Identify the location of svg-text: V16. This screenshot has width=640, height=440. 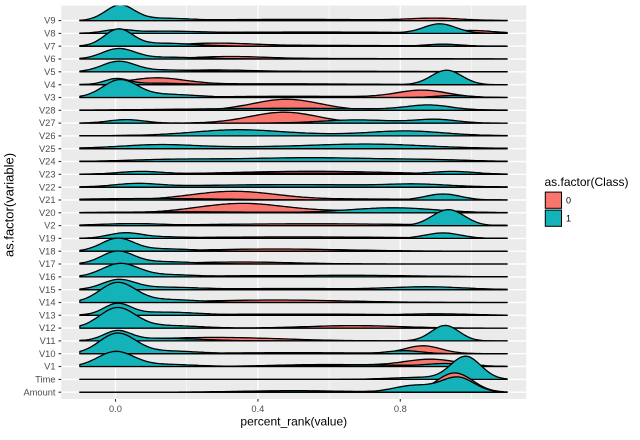
(47, 277).